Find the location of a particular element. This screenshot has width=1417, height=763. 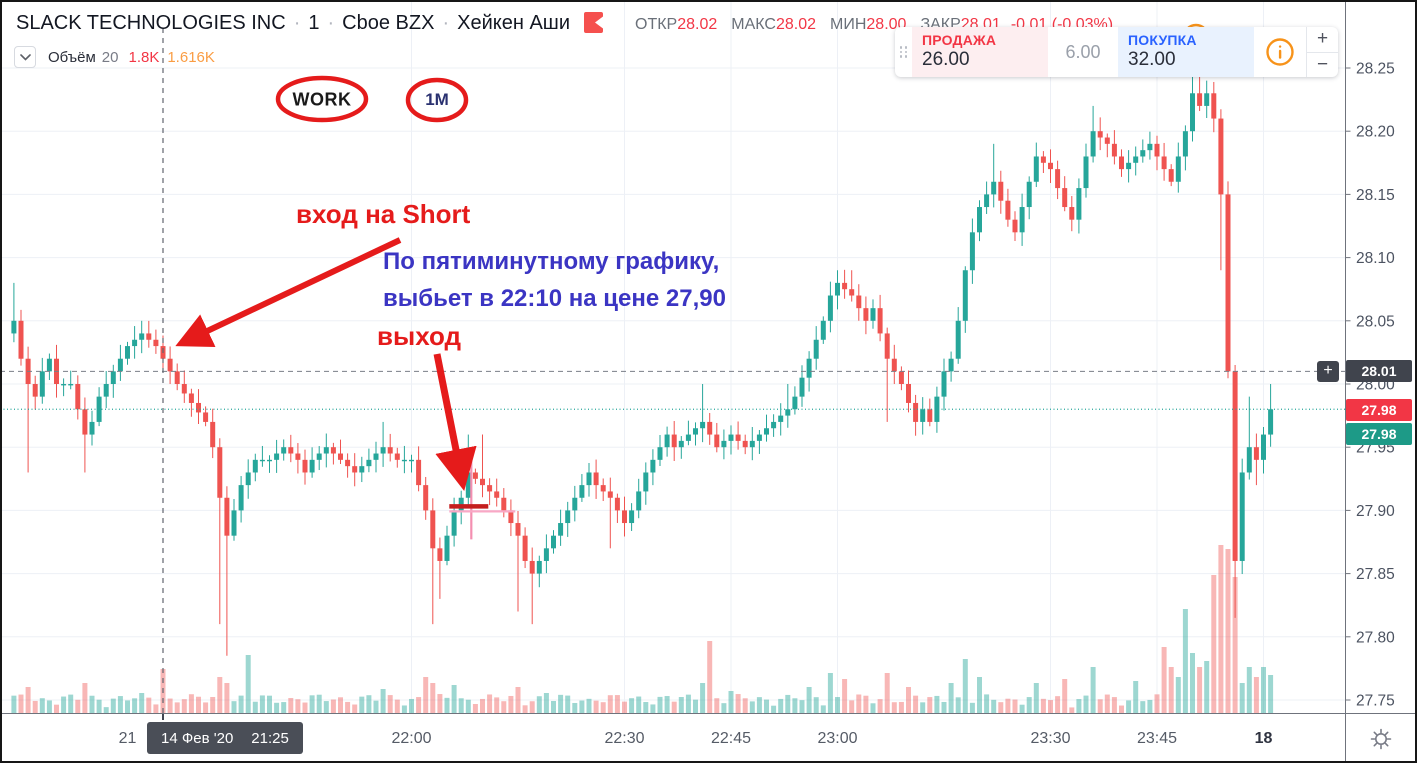

quantity-minus-button: − is located at coordinates (1322, 64).